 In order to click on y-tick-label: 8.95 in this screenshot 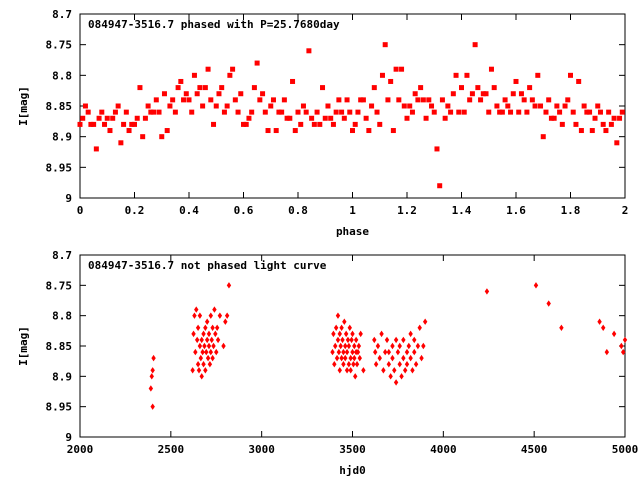, I will do `click(59, 167)`.